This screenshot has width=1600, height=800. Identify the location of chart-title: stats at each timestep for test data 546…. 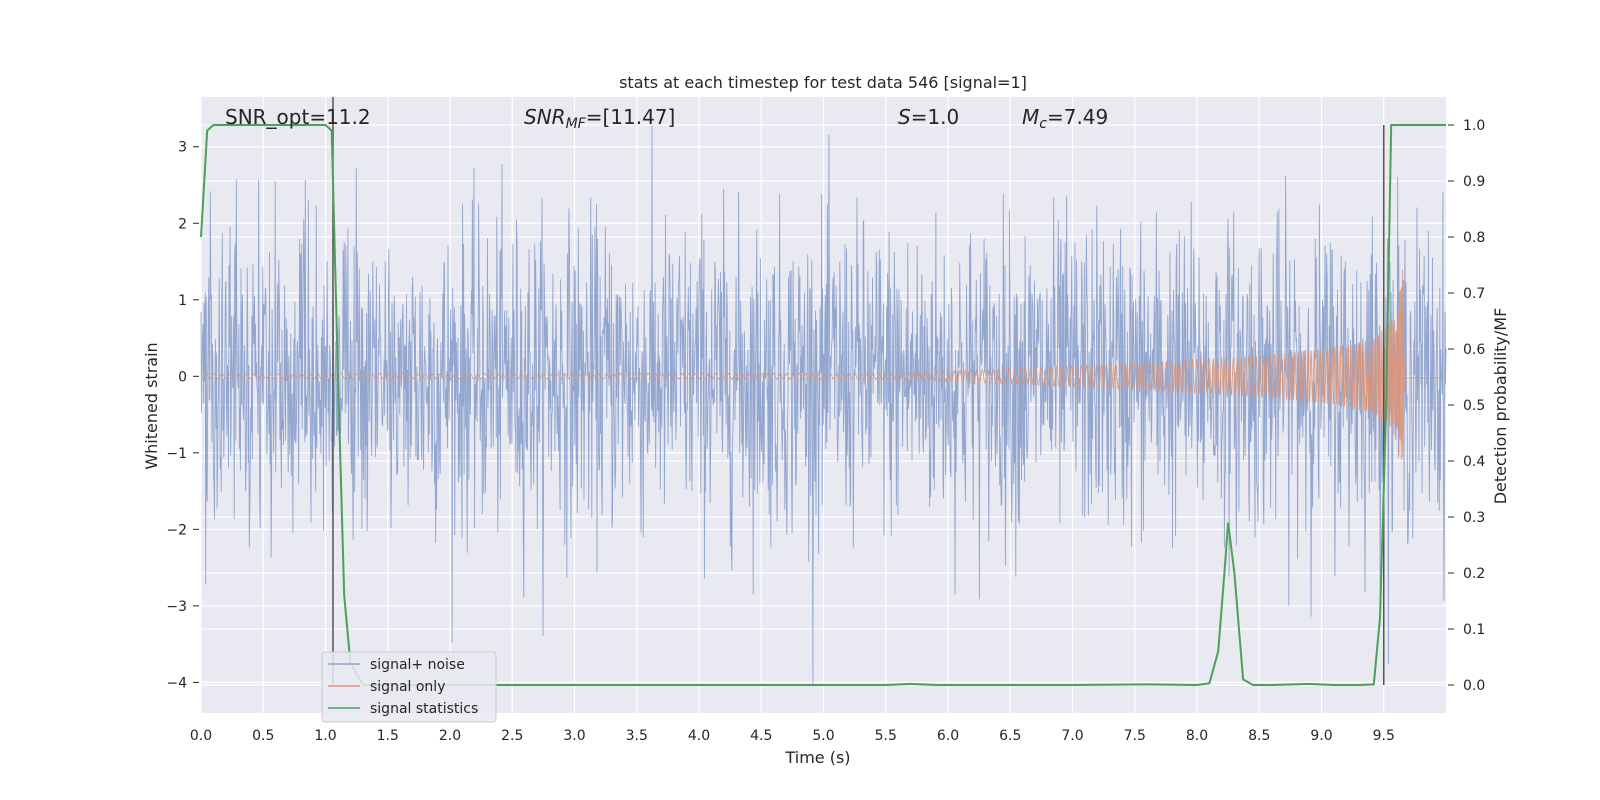
(823, 82).